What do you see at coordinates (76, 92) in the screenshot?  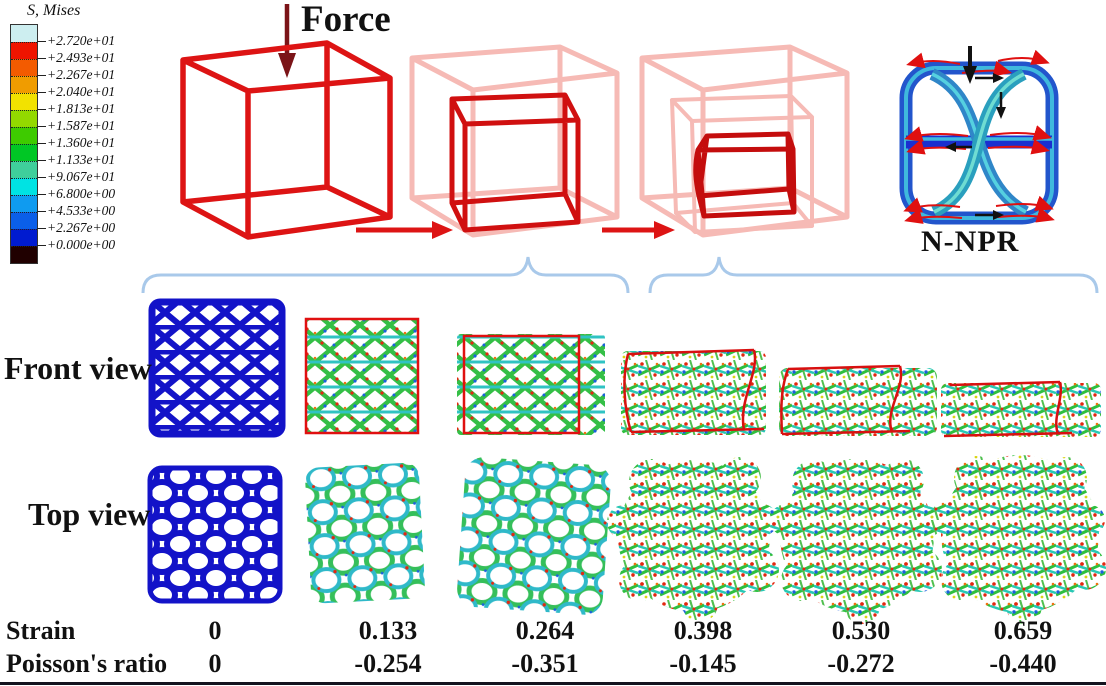 I see `legend-tick: +2.040e+01` at bounding box center [76, 92].